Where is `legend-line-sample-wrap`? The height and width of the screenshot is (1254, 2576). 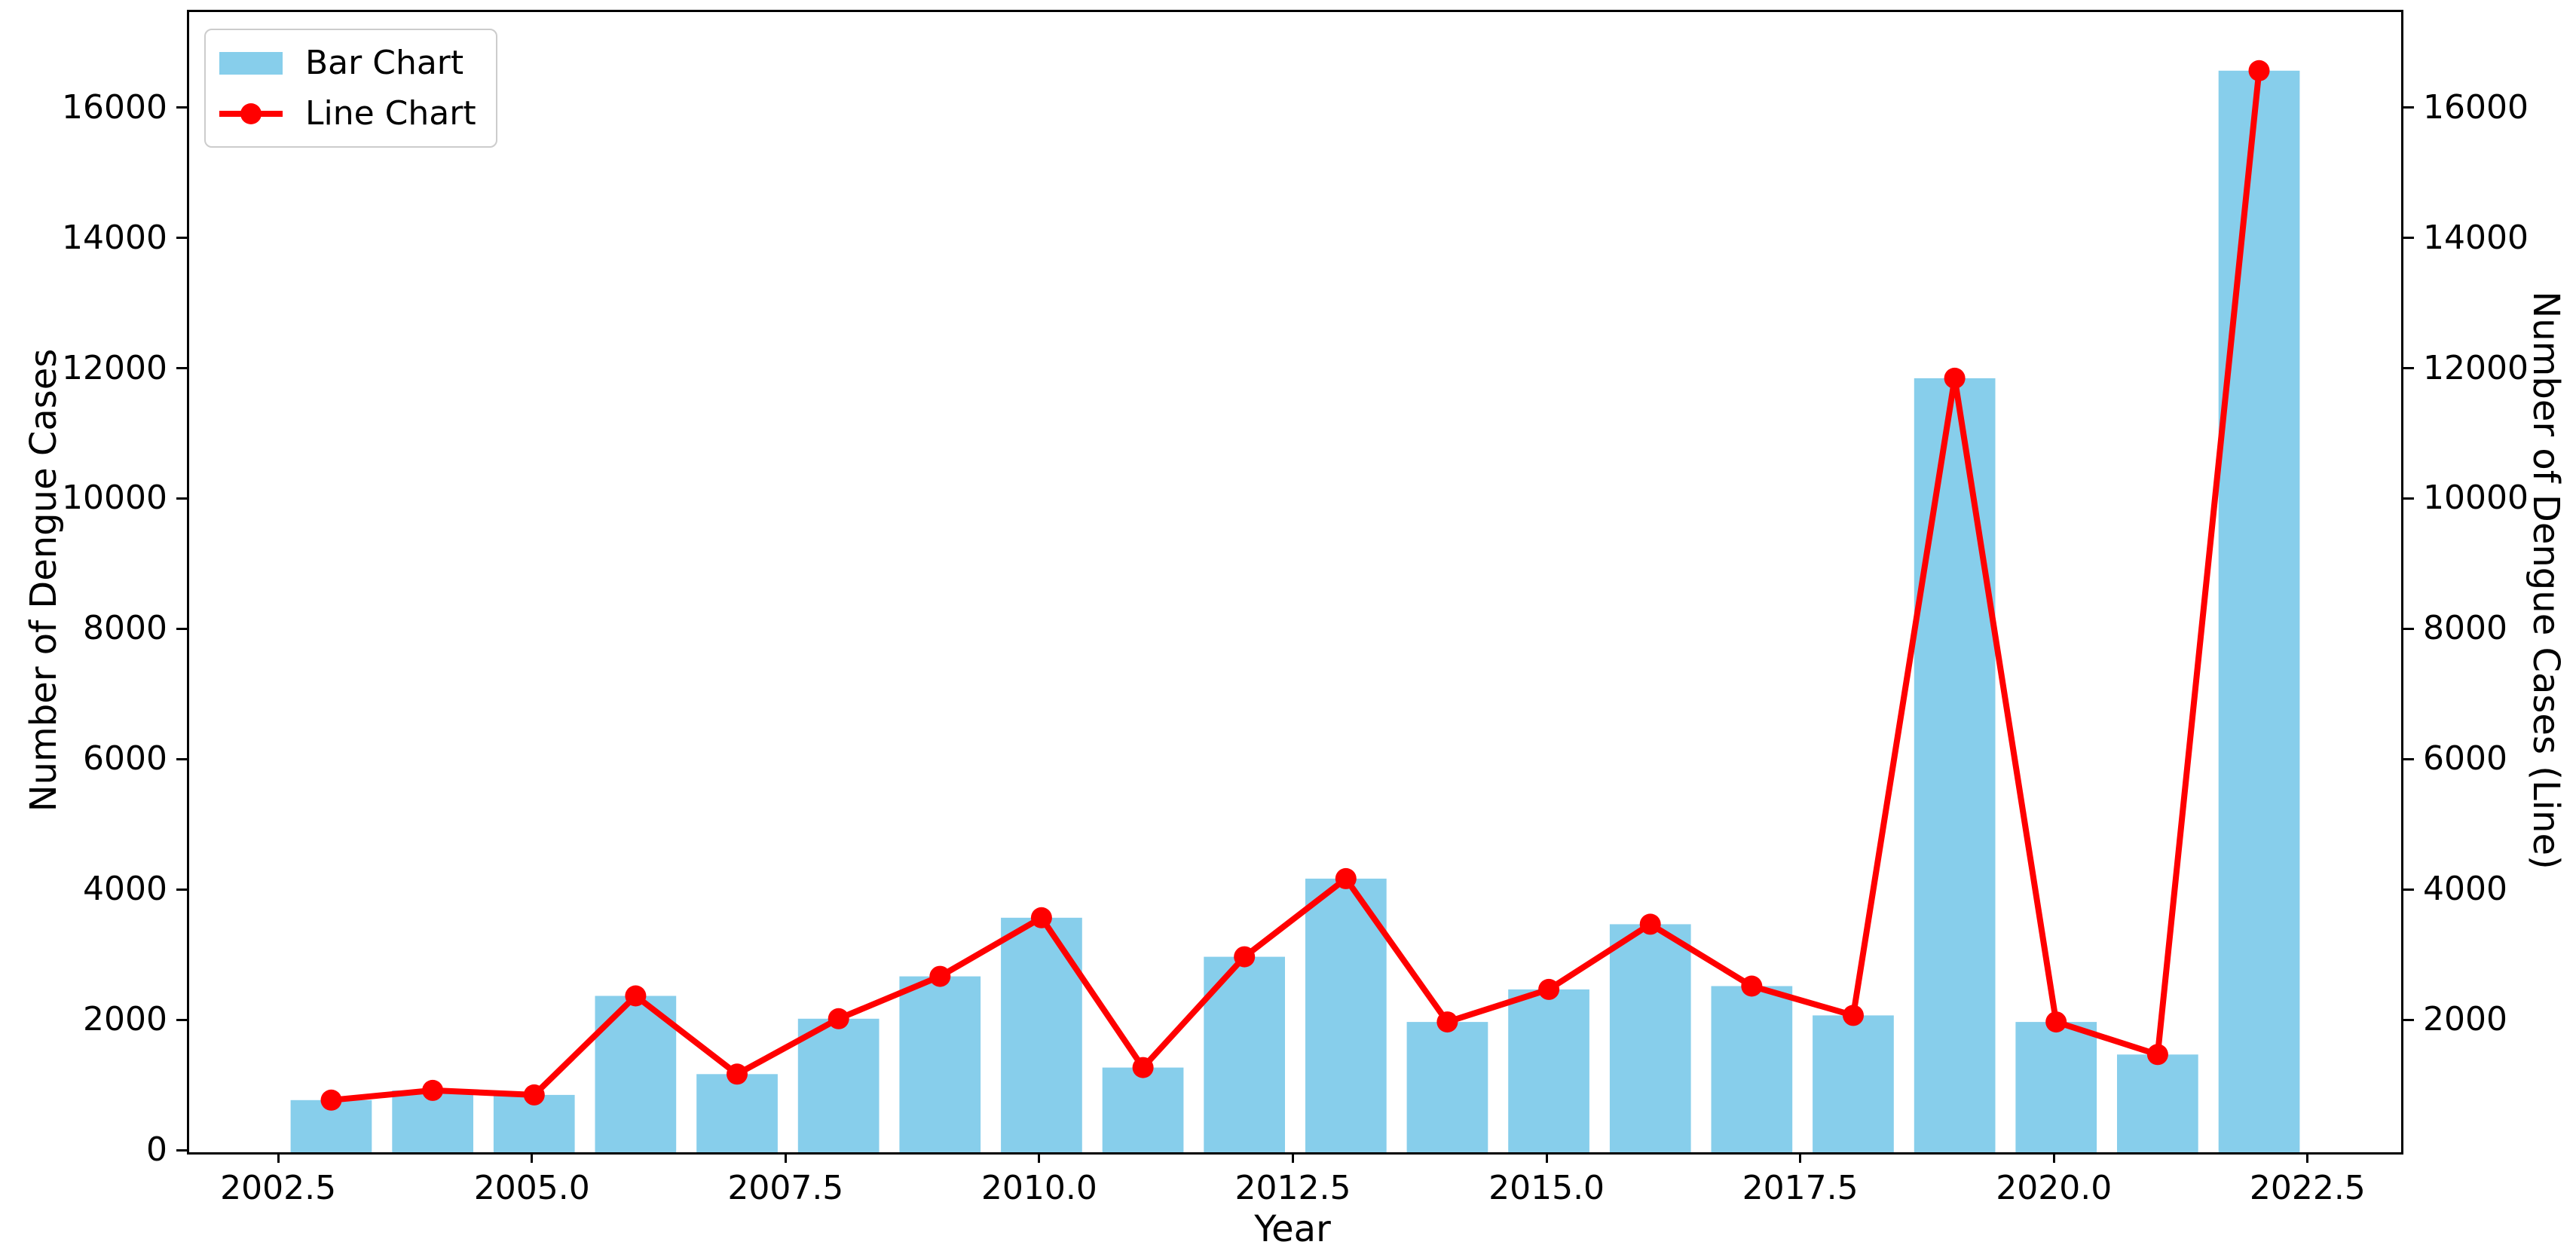
legend-line-sample-wrap is located at coordinates (251, 113).